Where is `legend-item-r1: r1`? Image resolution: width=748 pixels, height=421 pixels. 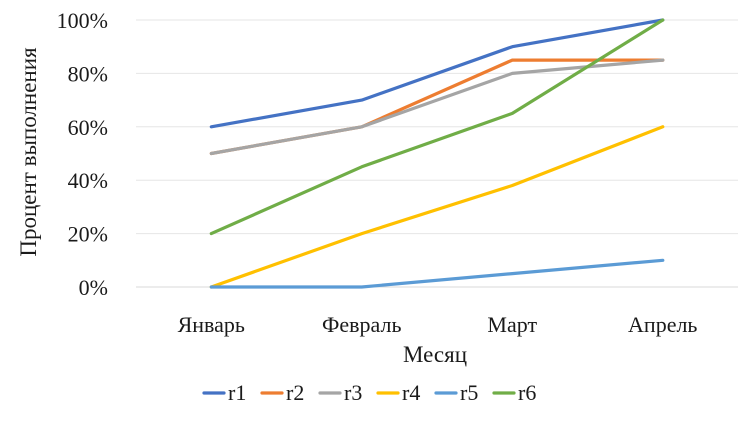
legend-item-r1: r1 is located at coordinates (224, 392).